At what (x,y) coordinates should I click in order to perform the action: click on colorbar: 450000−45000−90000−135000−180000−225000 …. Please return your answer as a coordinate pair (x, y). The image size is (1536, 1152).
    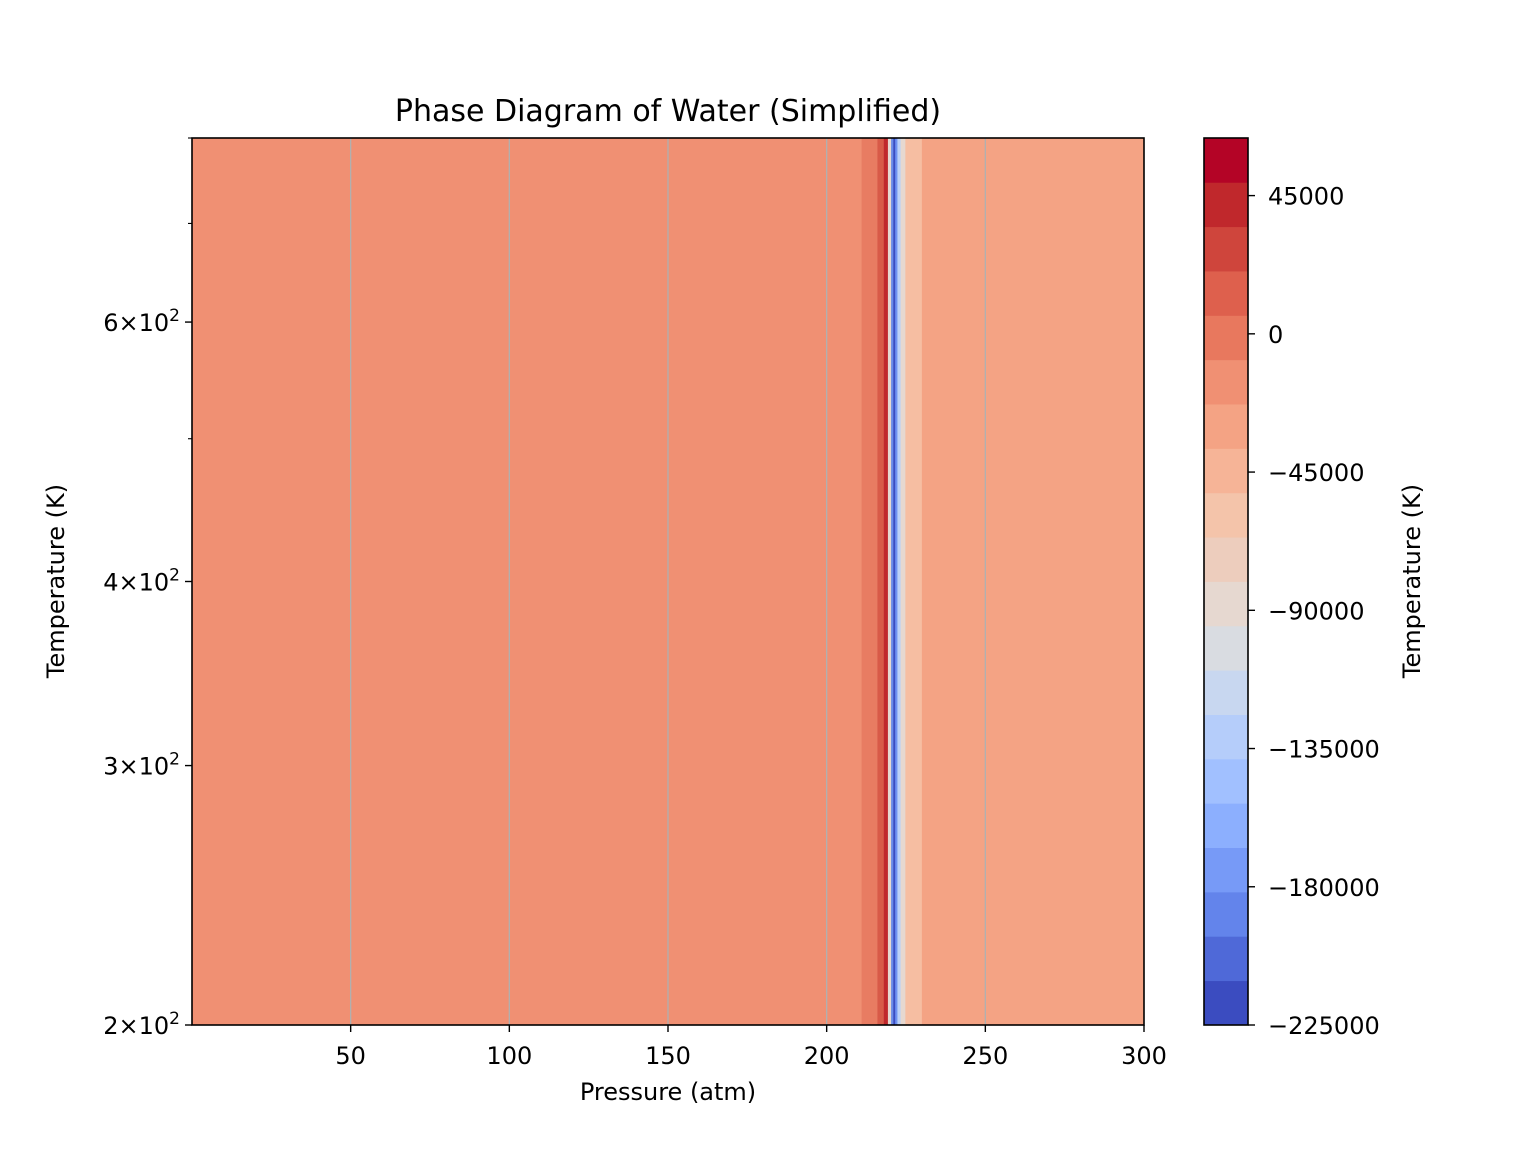
    Looking at the image, I should click on (1314, 588).